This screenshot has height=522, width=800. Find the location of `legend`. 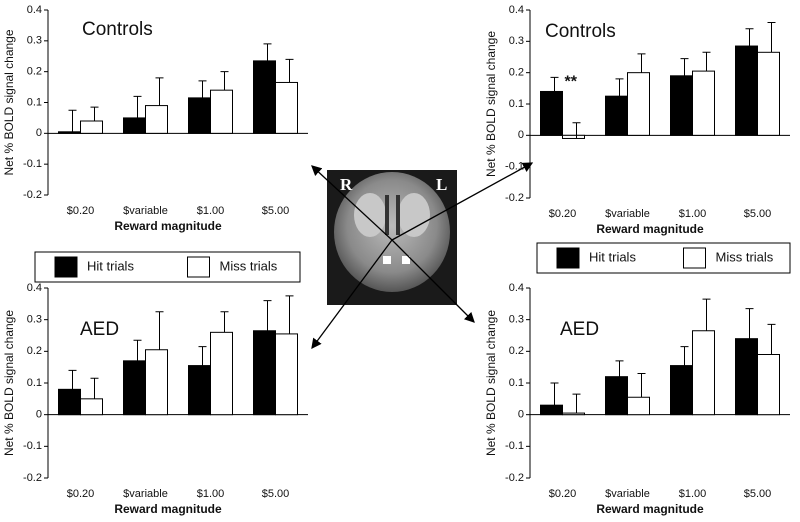

legend is located at coordinates (167, 267).